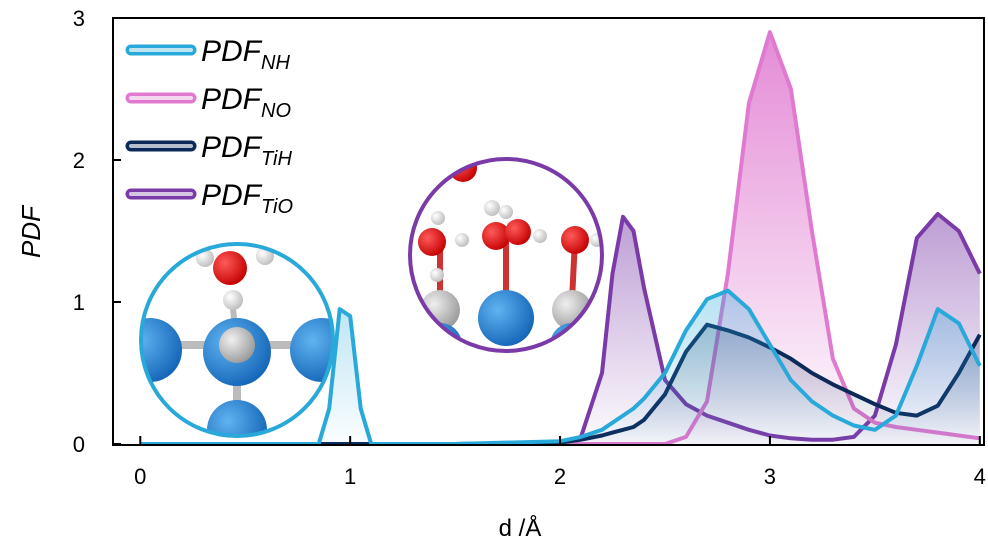  I want to click on legend-label: PDFTiH, so click(246, 150).